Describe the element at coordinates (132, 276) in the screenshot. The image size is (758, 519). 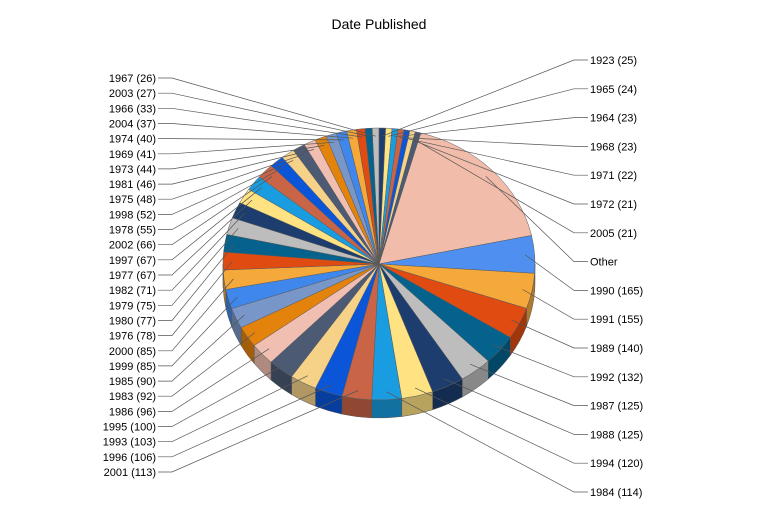
I see `slice-label: 1977 (67)` at that location.